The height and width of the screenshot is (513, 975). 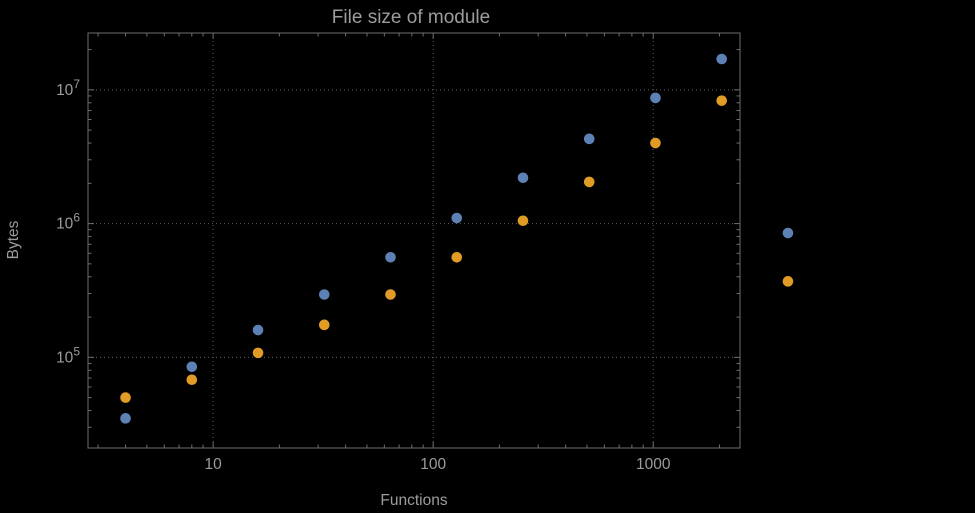 I want to click on x-axis-label: Functions, so click(x=413, y=500).